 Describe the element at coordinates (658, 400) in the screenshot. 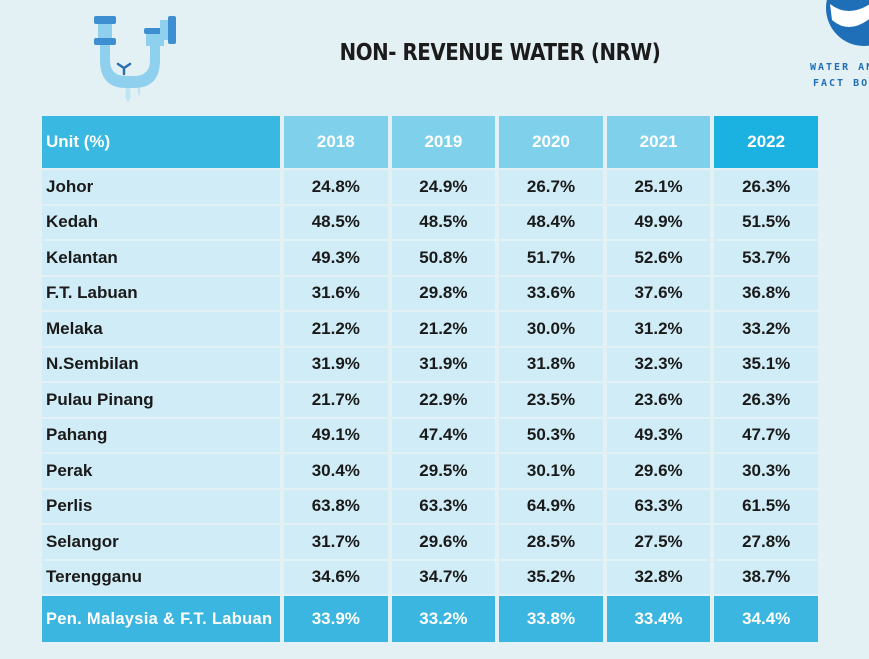

I see `value-cell: 23.6%` at that location.